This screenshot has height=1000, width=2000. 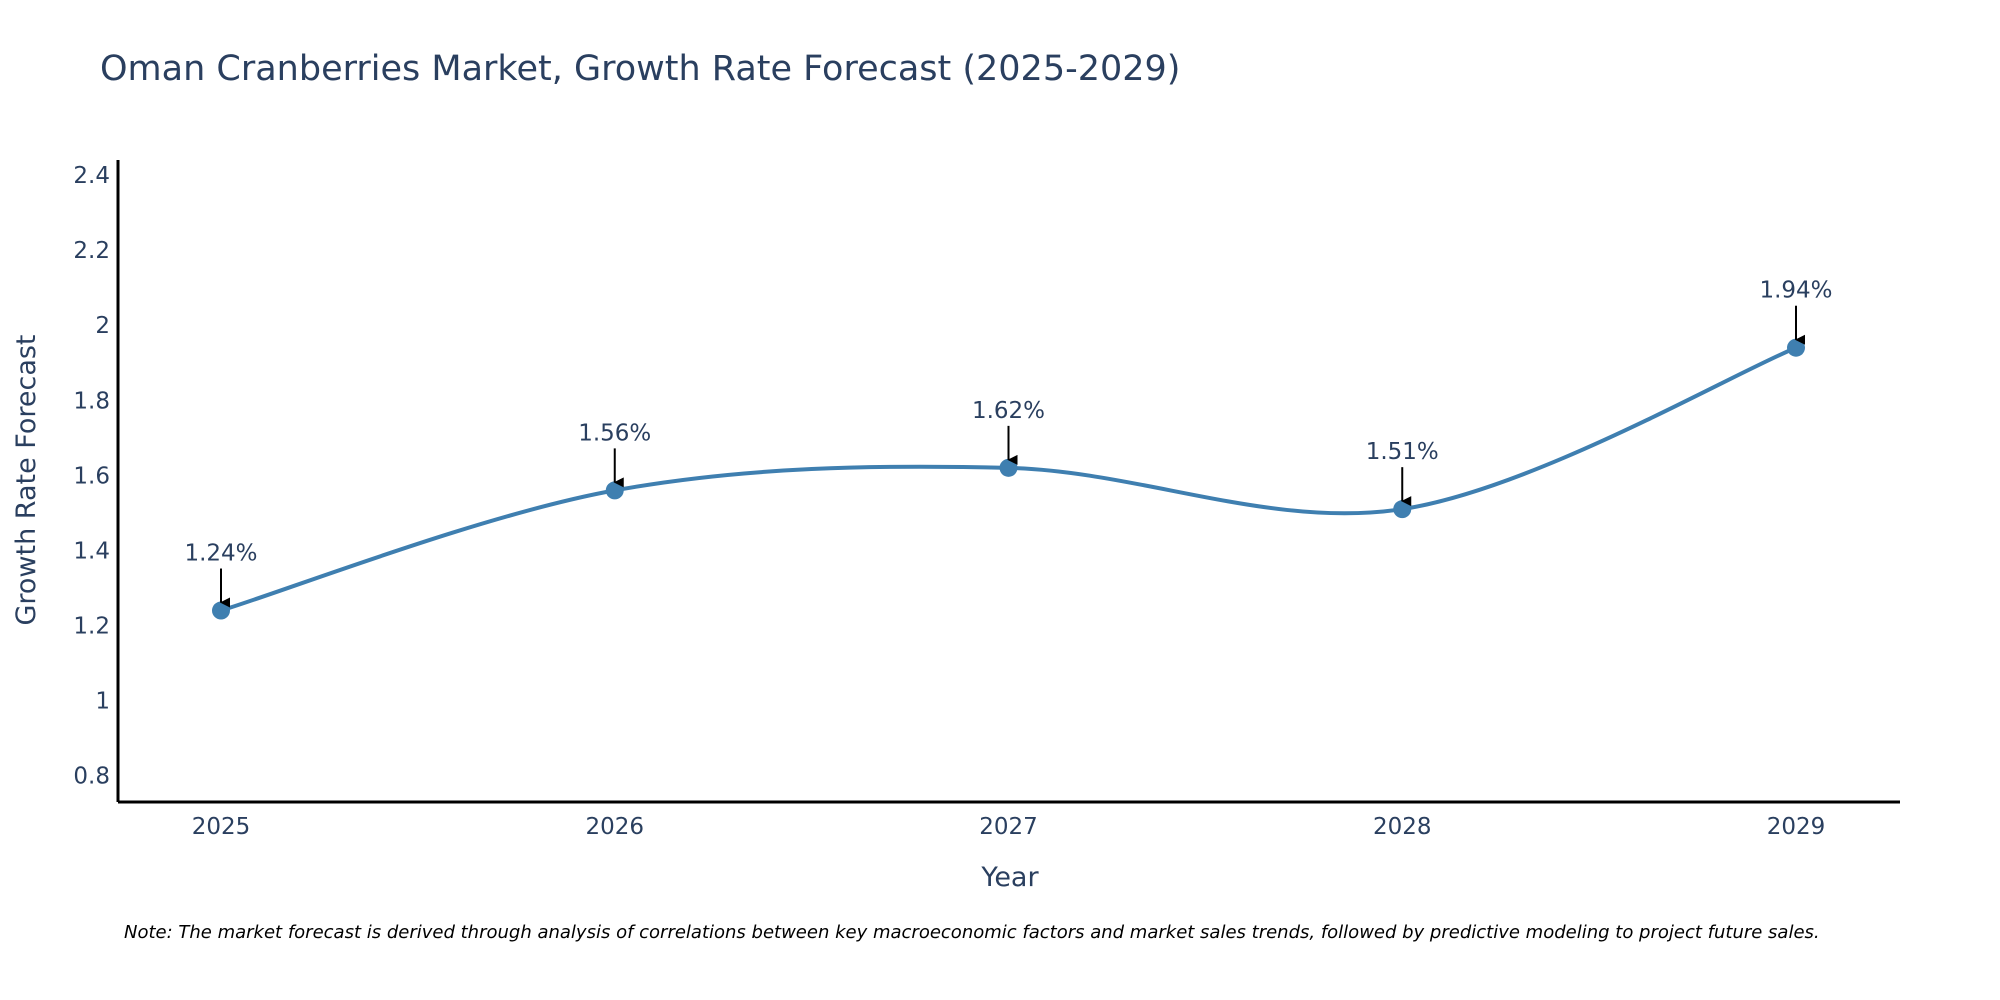 What do you see at coordinates (1402, 452) in the screenshot?
I see `data-label-2028: 1.51%` at bounding box center [1402, 452].